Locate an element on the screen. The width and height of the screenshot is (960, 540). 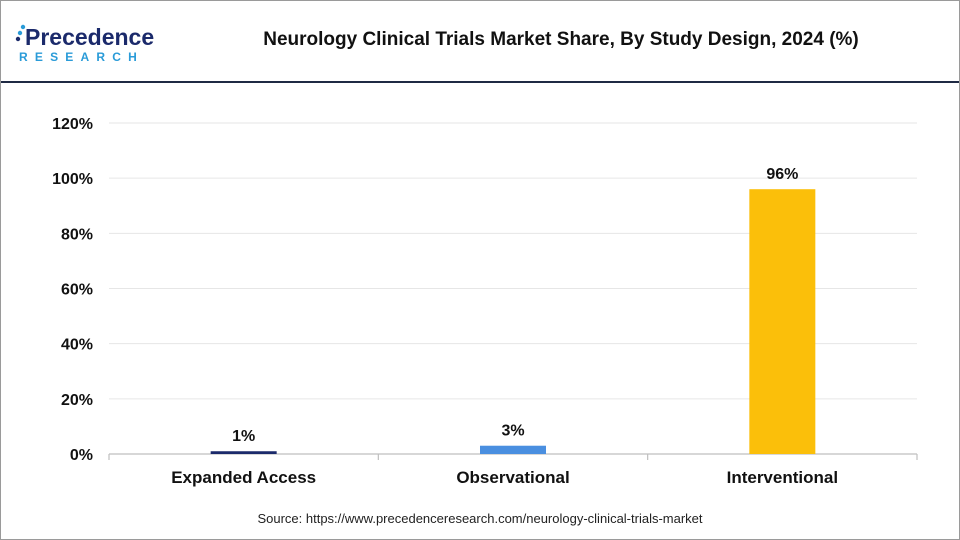
brand-name-bottom: RESEARCH is located at coordinates (81, 57).